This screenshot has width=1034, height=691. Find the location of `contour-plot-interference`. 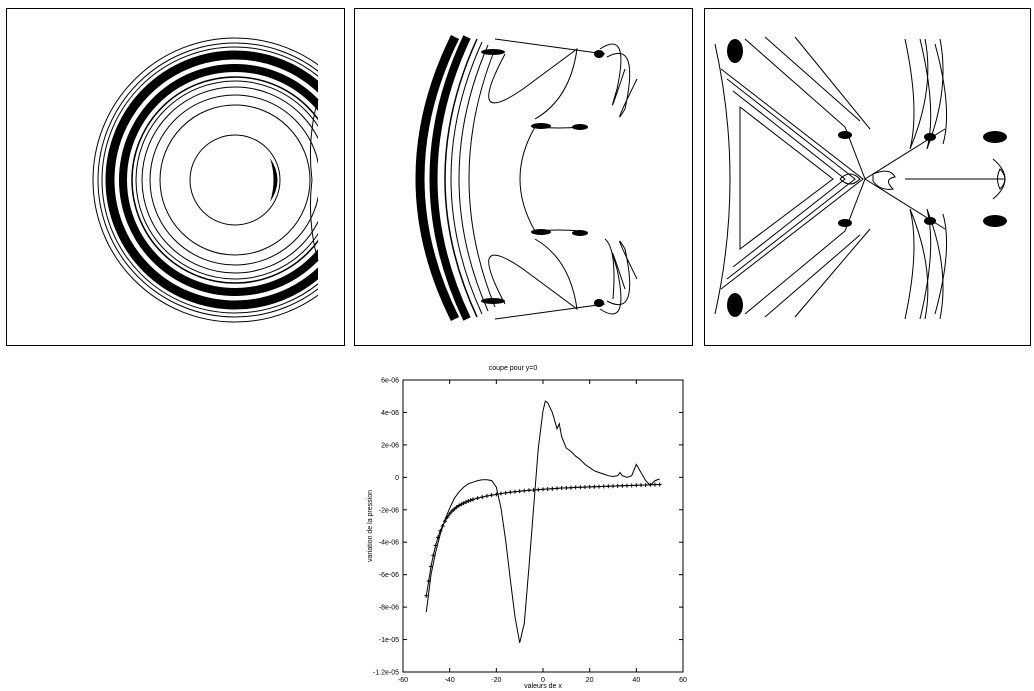

contour-plot-interference is located at coordinates (860, 178).